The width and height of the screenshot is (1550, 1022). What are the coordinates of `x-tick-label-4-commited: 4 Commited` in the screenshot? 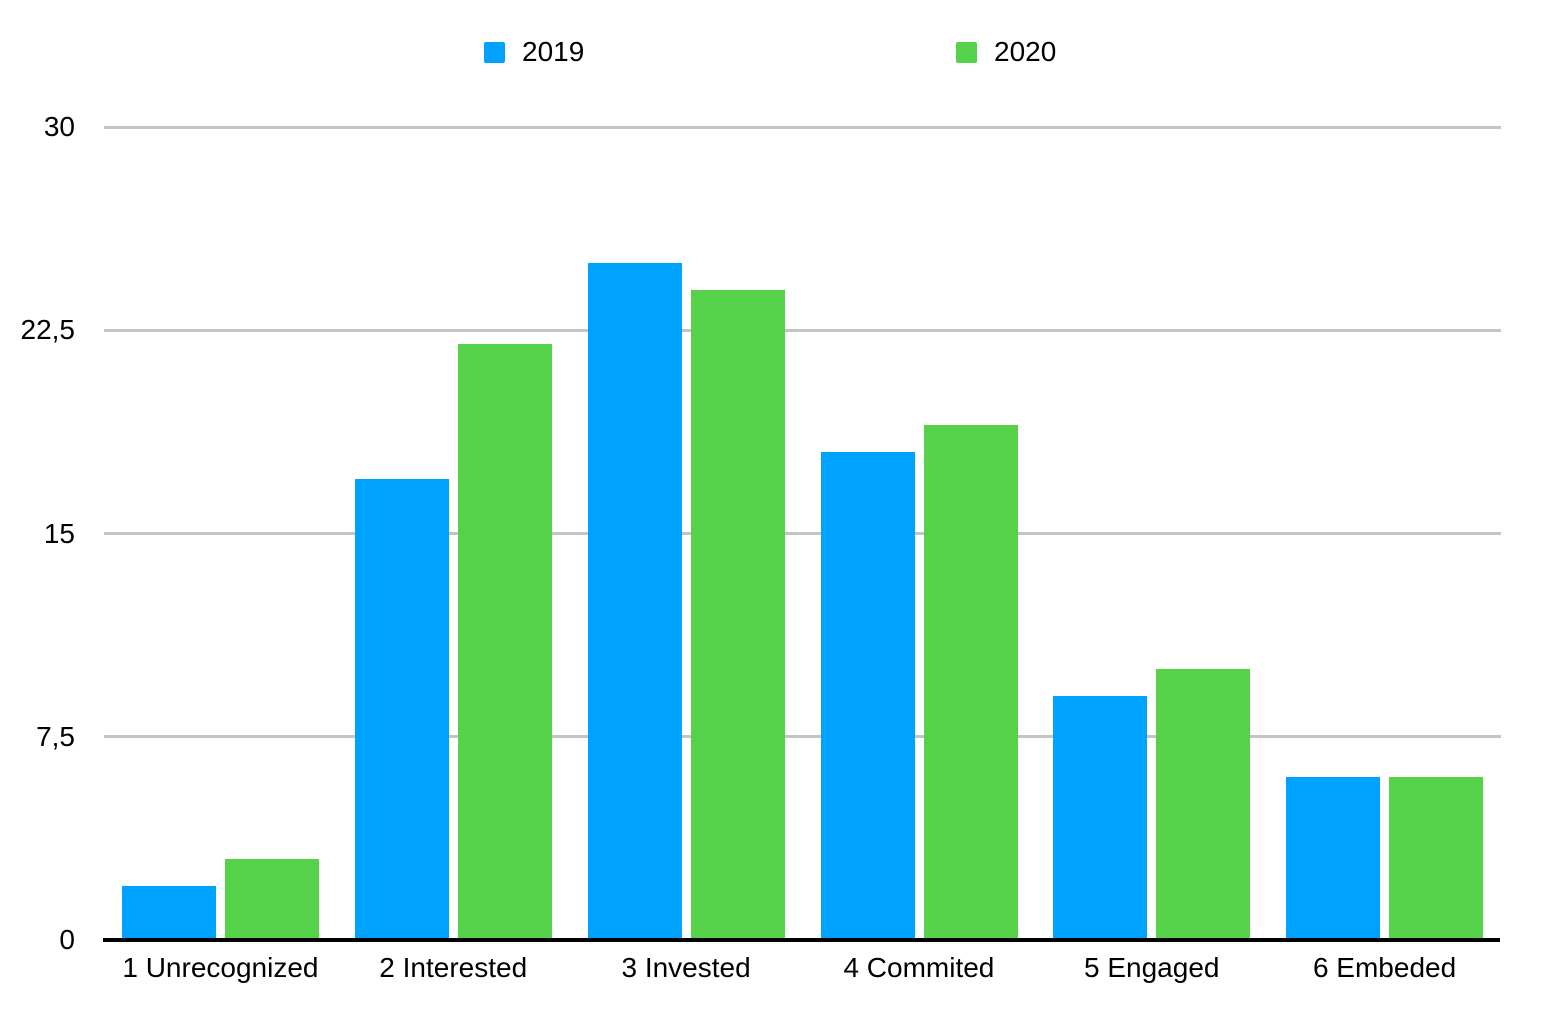 It's located at (919, 967).